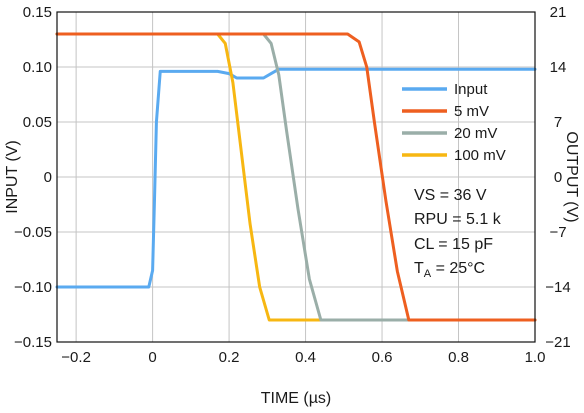 The width and height of the screenshot is (584, 413). Describe the element at coordinates (557, 232) in the screenshot. I see `y-right-tick-label: −7` at that location.